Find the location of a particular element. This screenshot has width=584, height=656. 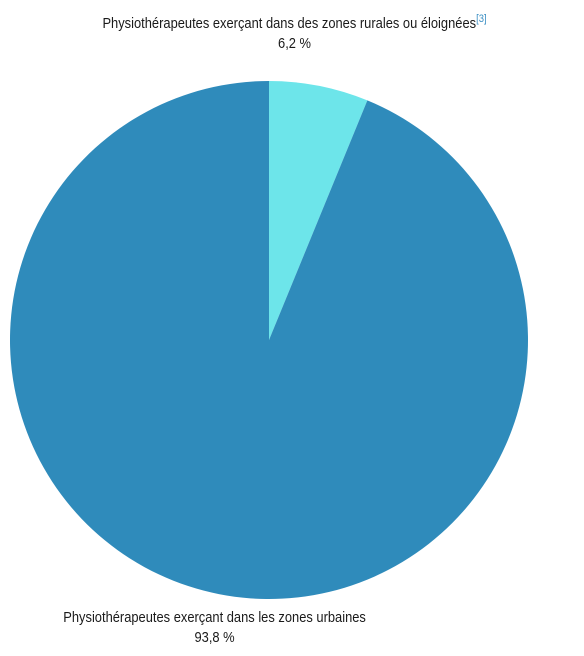

pie-slice-rural is located at coordinates (318, 210).